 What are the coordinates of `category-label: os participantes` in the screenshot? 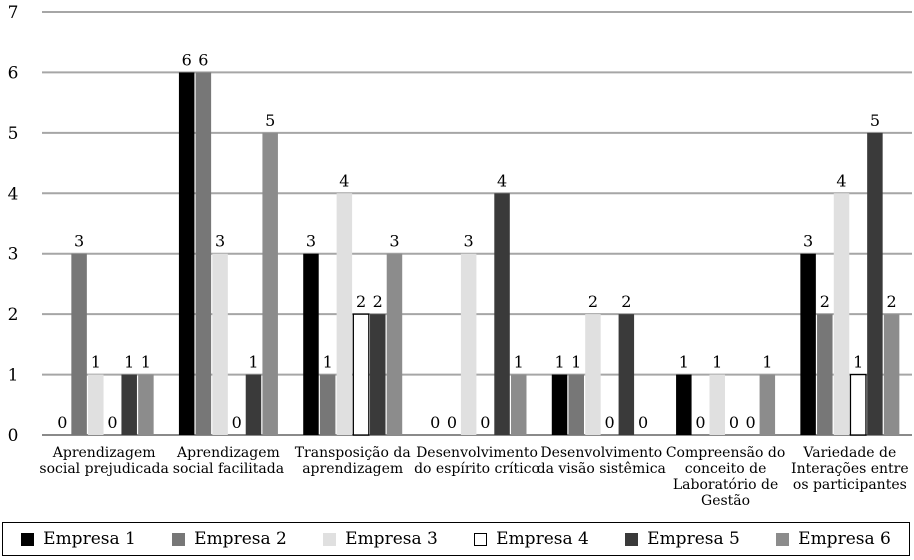 It's located at (850, 485).